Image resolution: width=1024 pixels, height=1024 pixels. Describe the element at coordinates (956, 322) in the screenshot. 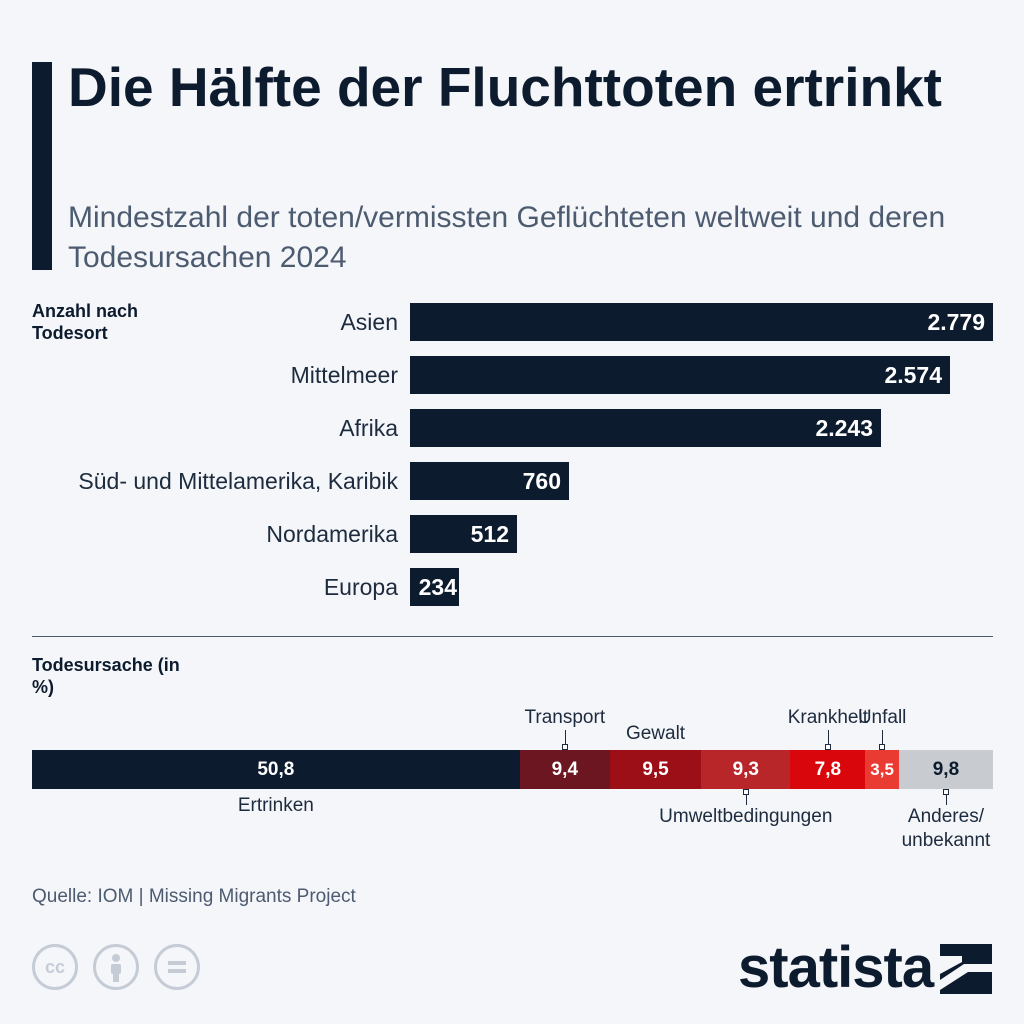

I see `bar-value-label: 2.779` at that location.